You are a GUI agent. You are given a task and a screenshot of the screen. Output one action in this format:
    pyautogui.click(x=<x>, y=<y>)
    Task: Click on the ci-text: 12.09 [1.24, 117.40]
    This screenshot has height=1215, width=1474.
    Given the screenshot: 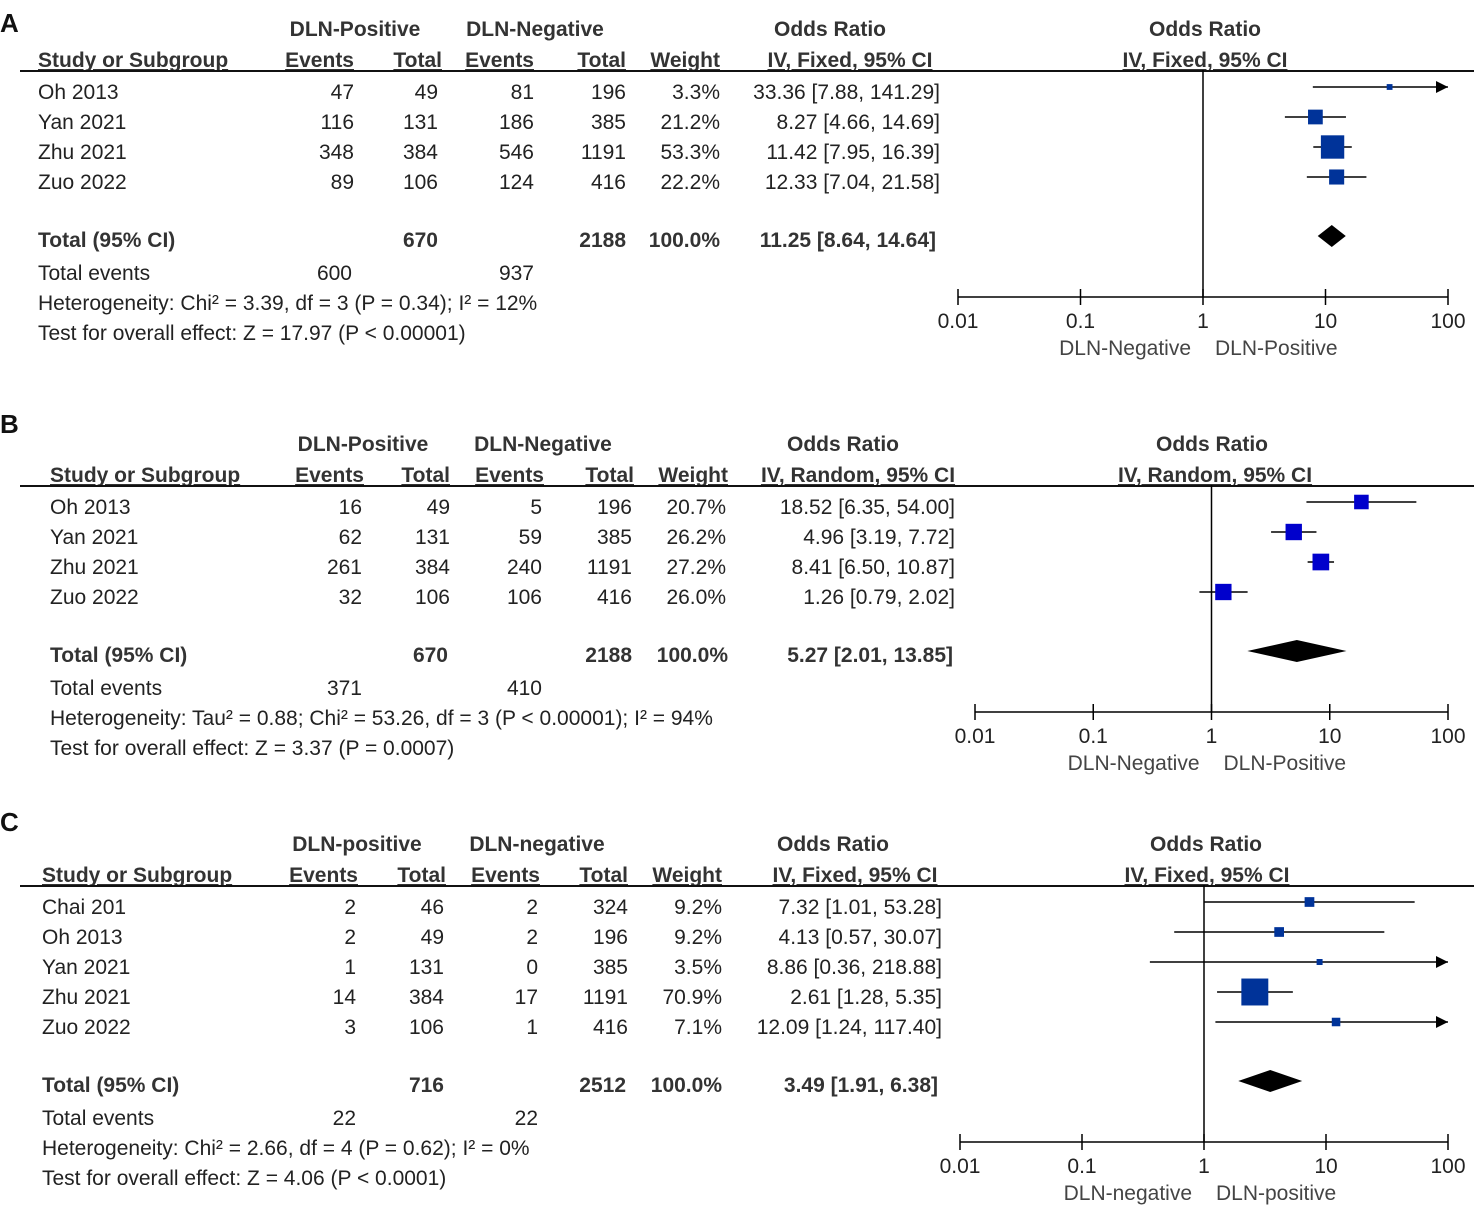 What is the action you would take?
    pyautogui.click(x=849, y=1027)
    